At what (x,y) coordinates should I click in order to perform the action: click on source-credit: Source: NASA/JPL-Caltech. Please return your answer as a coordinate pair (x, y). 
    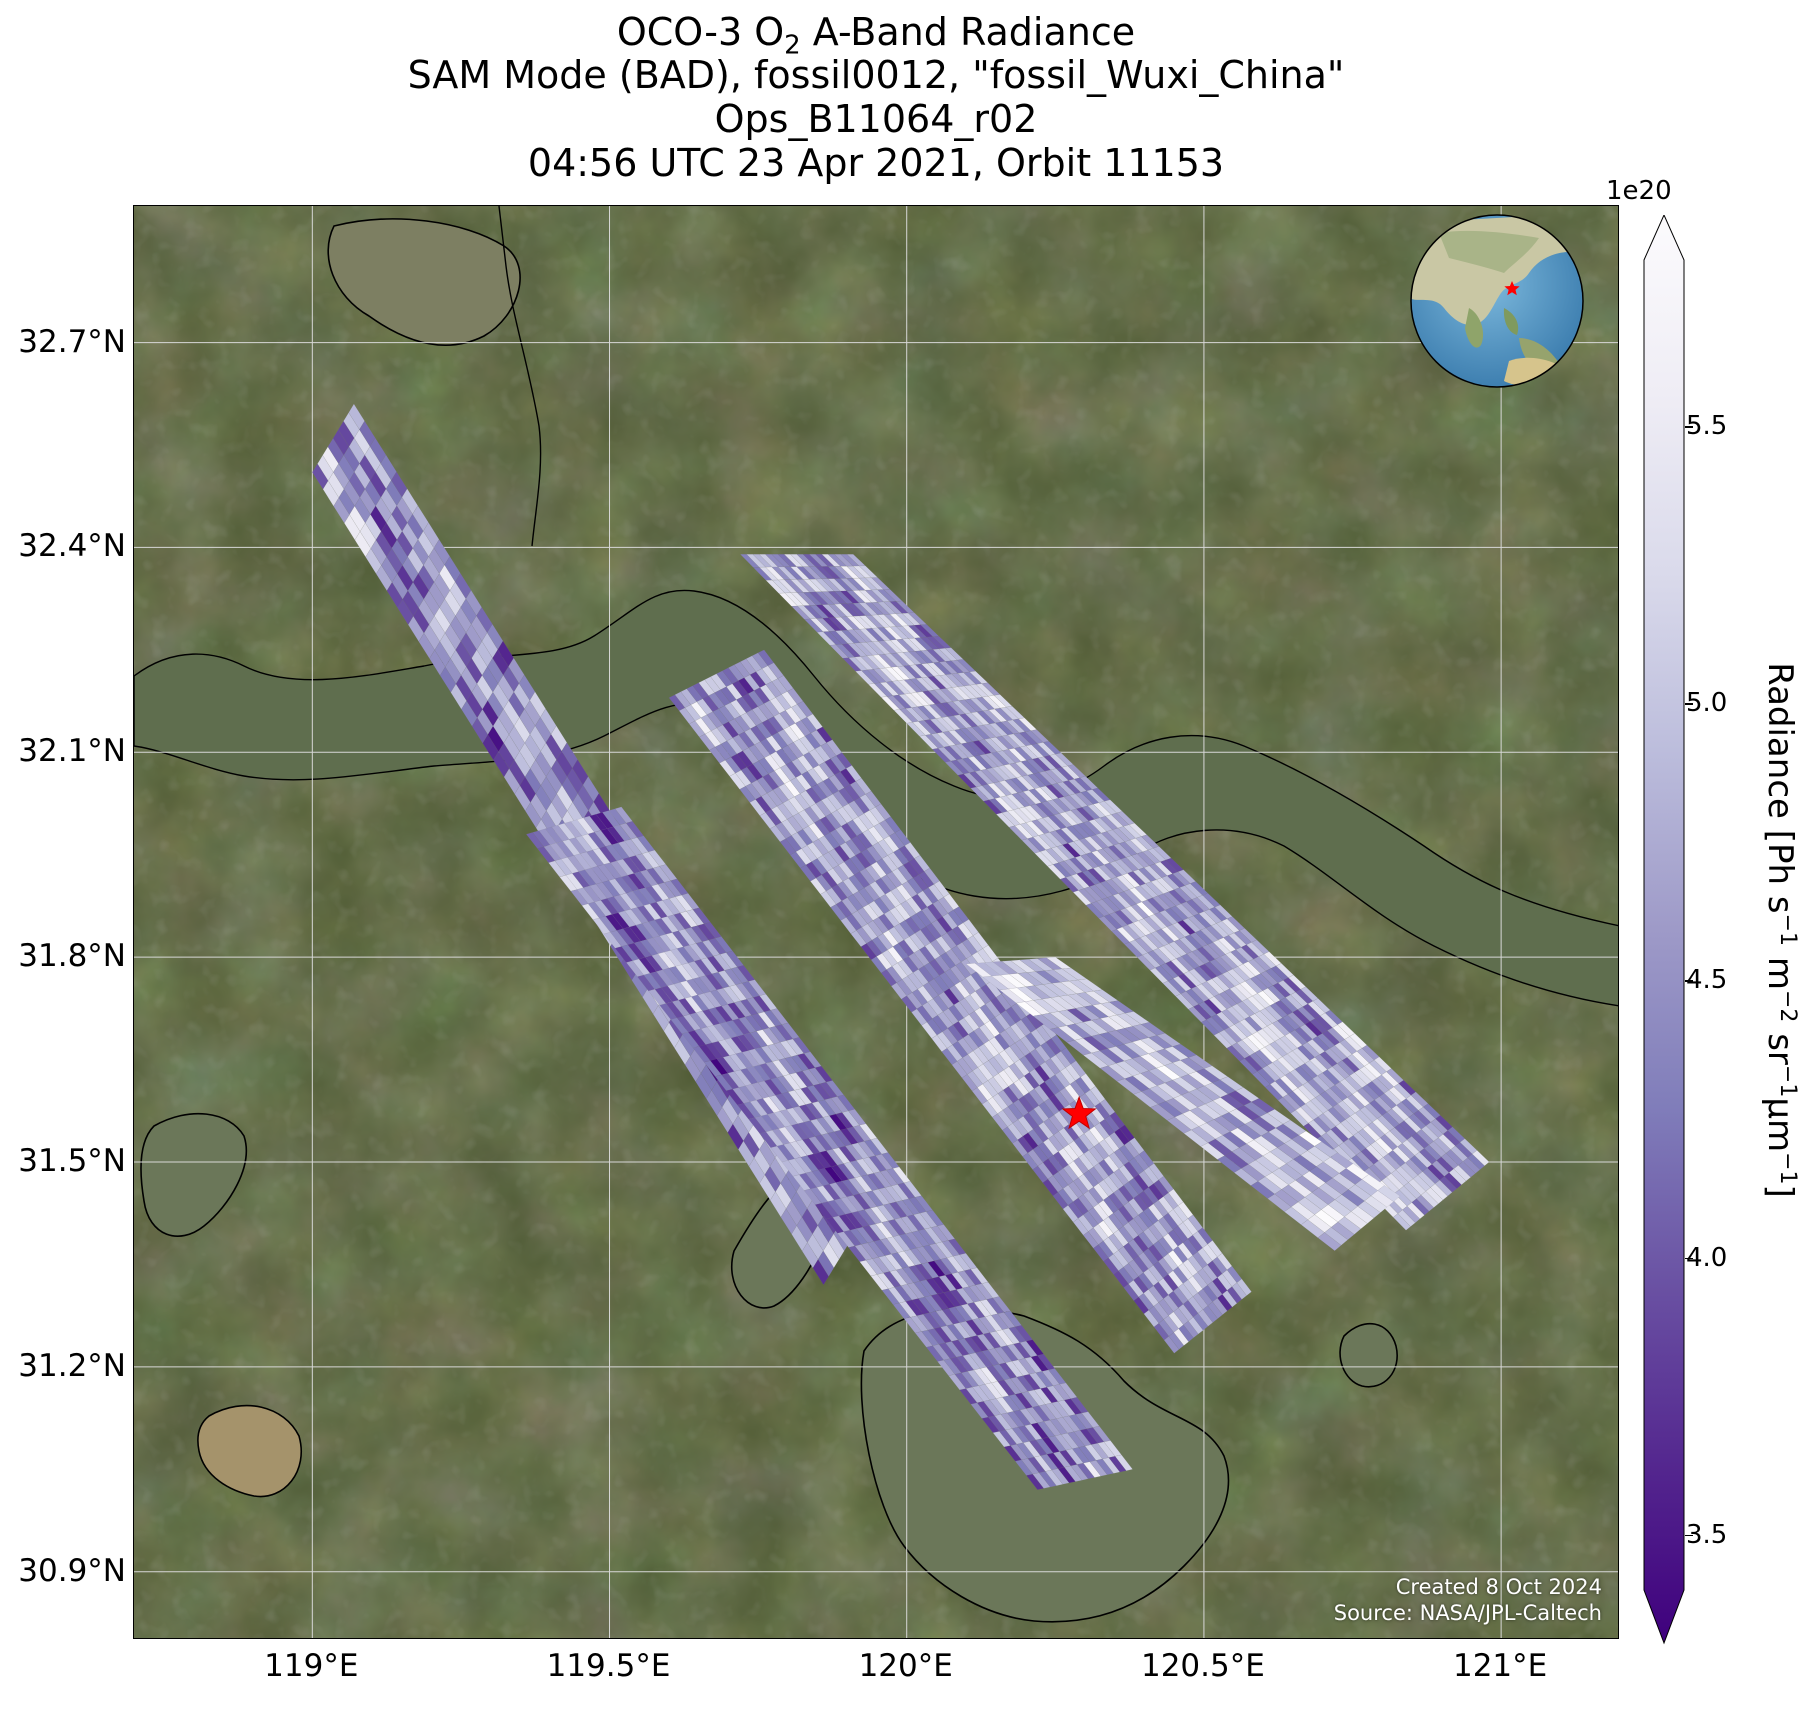
    Looking at the image, I should click on (1467, 1613).